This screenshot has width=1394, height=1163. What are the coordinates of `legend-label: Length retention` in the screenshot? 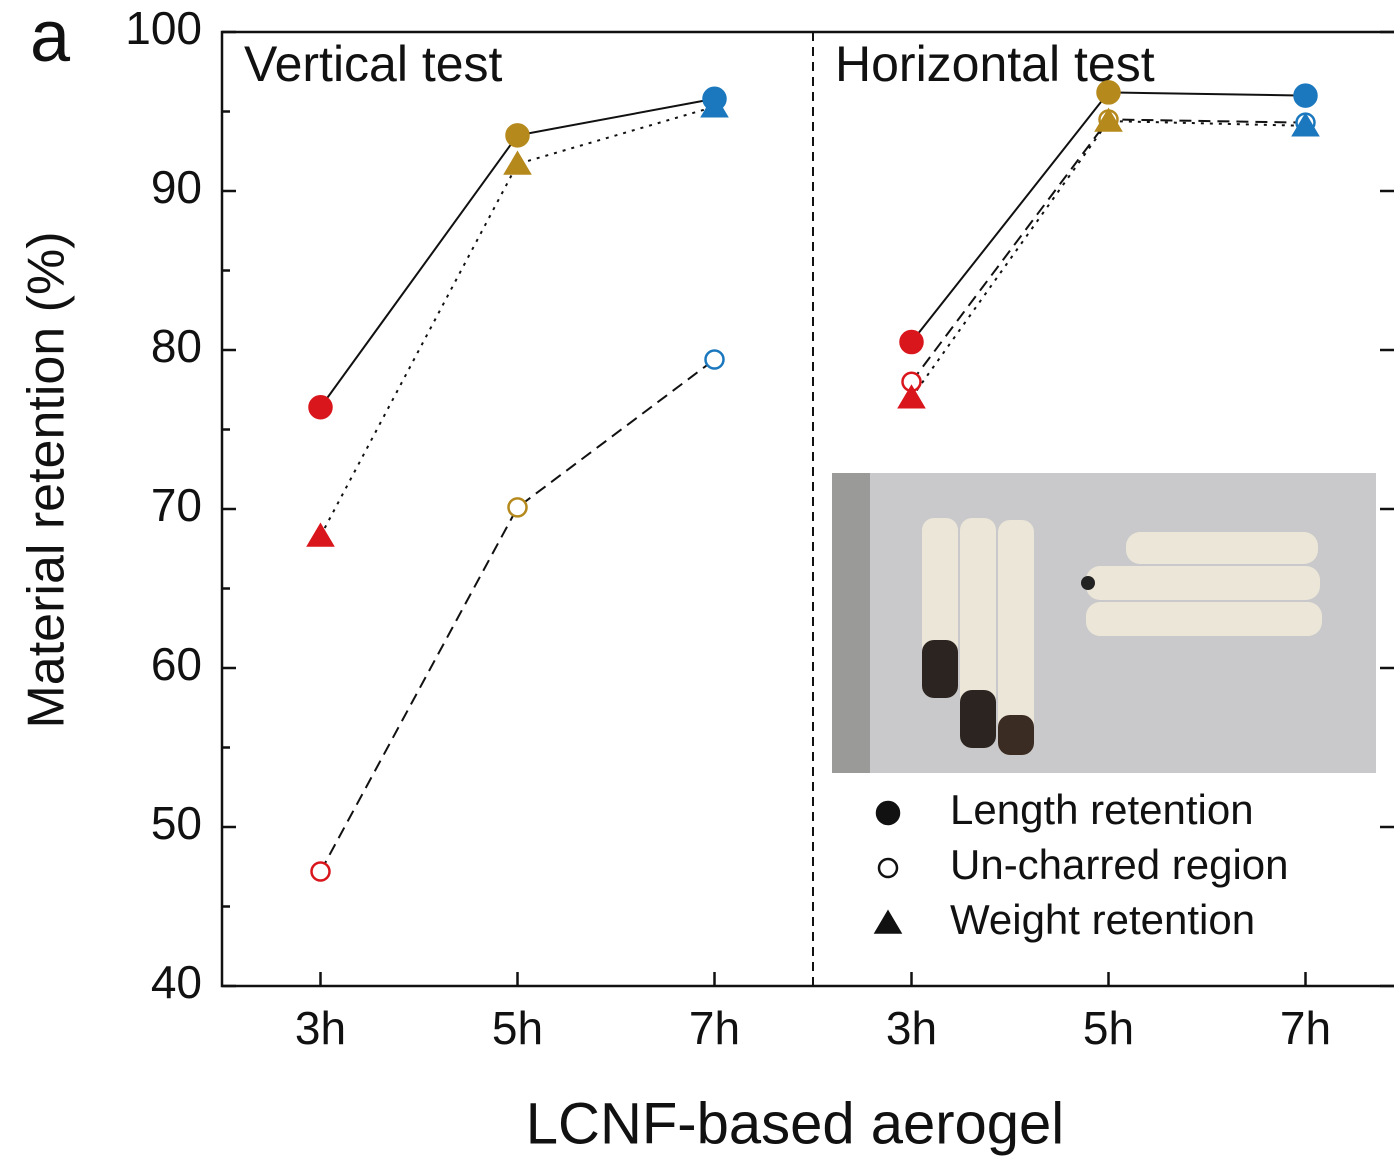 It's located at (1102, 809).